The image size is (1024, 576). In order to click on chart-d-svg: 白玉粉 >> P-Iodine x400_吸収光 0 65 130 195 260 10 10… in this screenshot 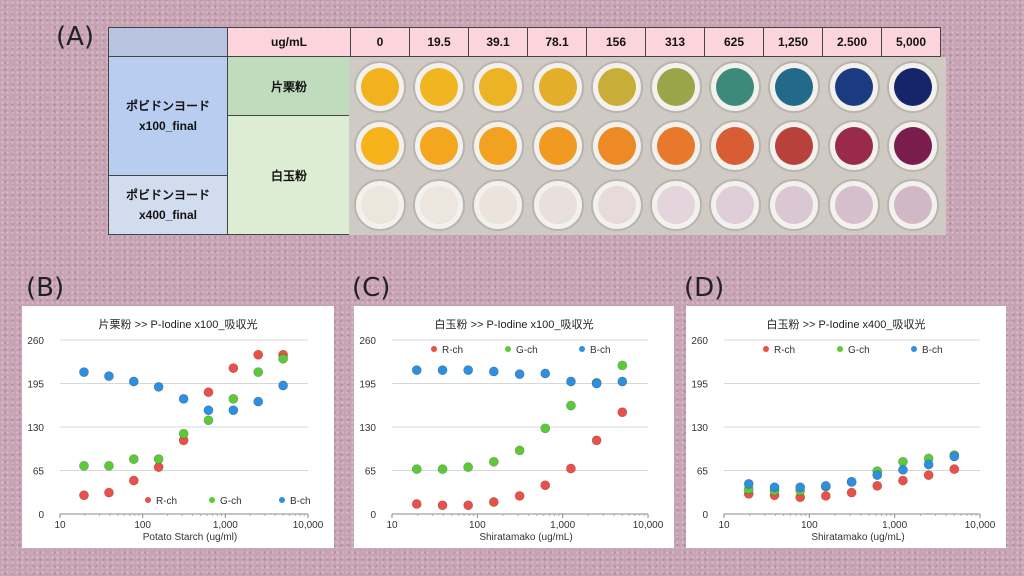, I will do `click(843, 430)`.